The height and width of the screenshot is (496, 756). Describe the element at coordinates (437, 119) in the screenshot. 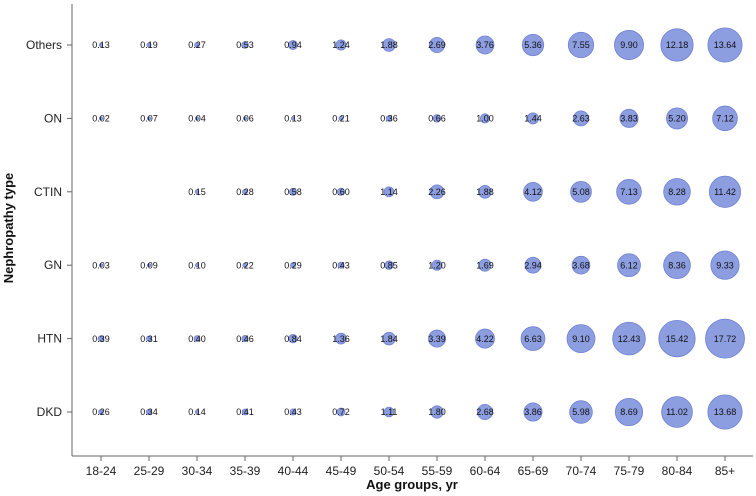

I see `bubble-value-label: 0.66` at that location.